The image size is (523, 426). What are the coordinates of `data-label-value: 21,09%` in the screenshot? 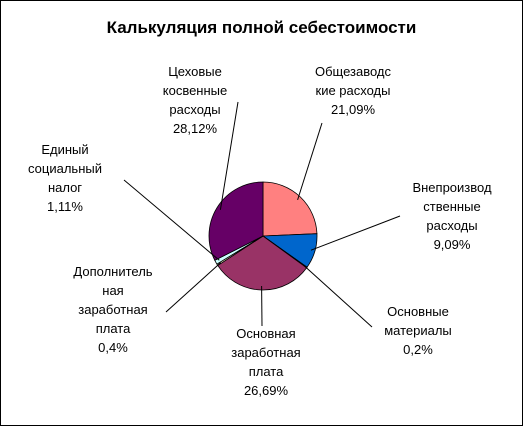 It's located at (353, 109).